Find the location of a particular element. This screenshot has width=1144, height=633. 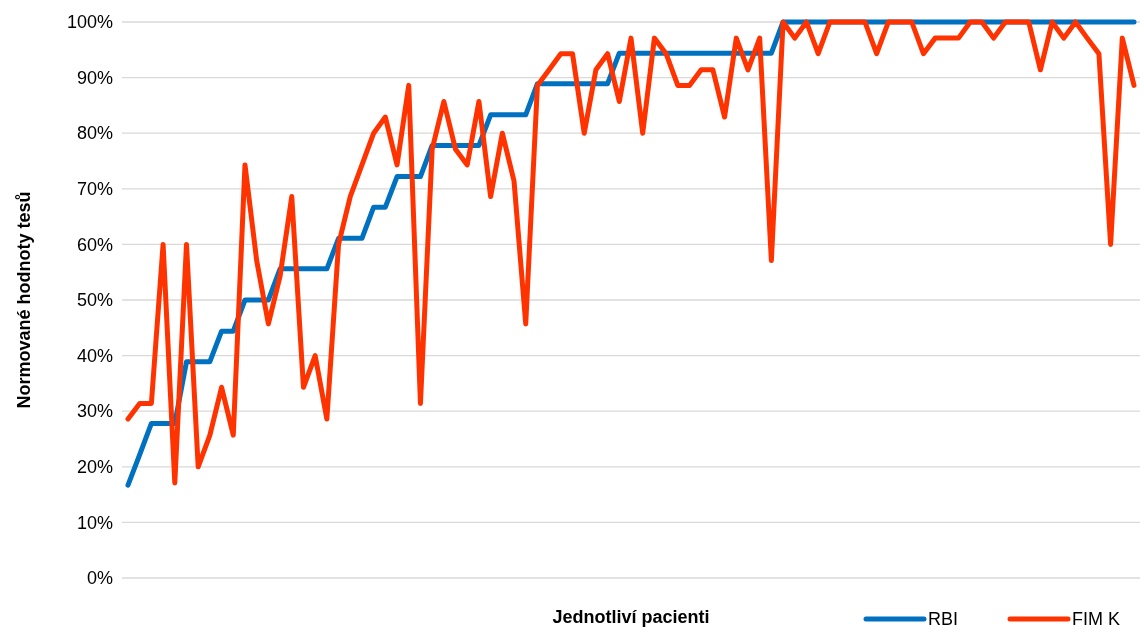

legend-label: FIM K is located at coordinates (1096, 619).